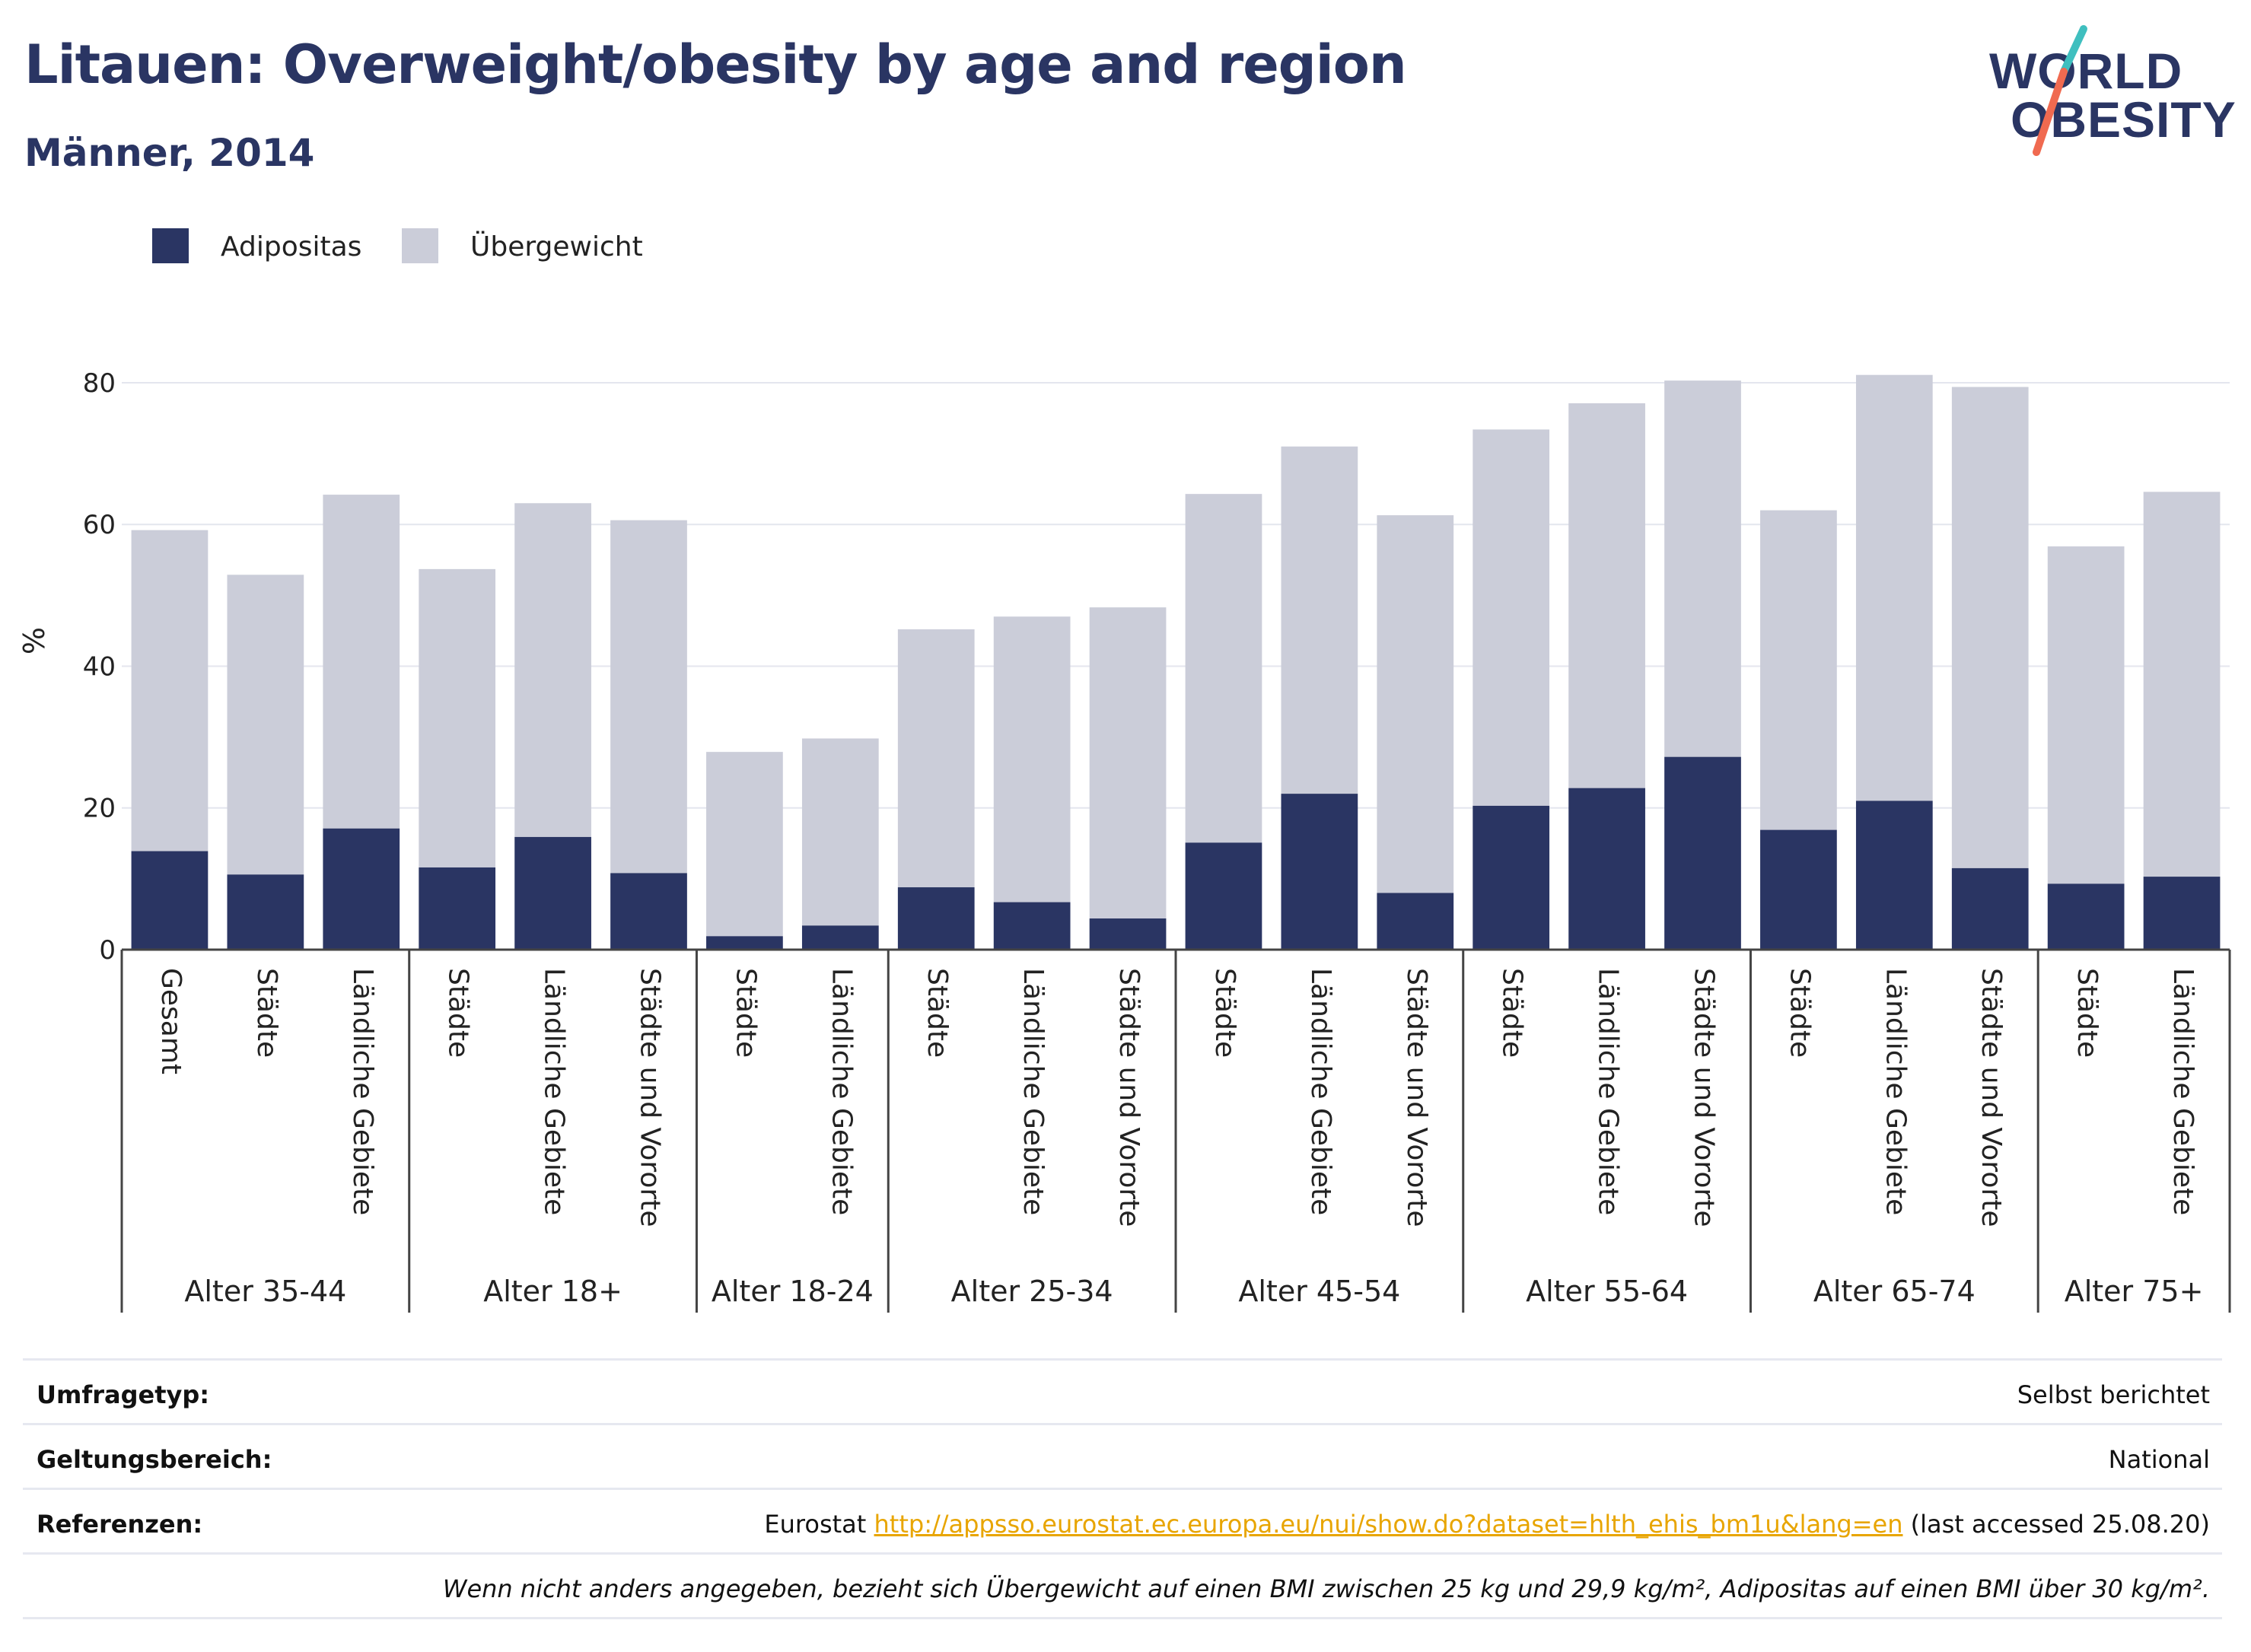  Describe the element at coordinates (170, 245) in the screenshot. I see `legend-swatch-obesity` at that location.